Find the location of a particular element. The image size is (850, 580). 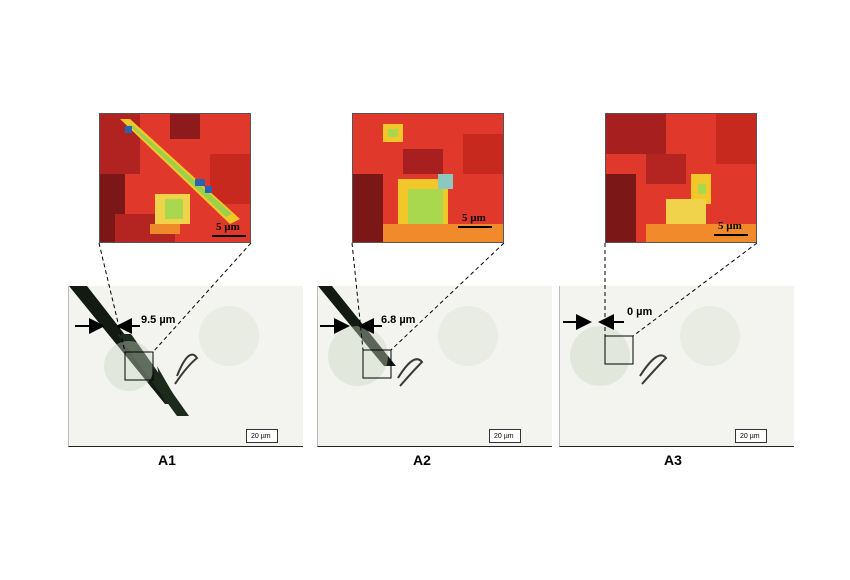

heatmap-a3-image is located at coordinates (681, 178).